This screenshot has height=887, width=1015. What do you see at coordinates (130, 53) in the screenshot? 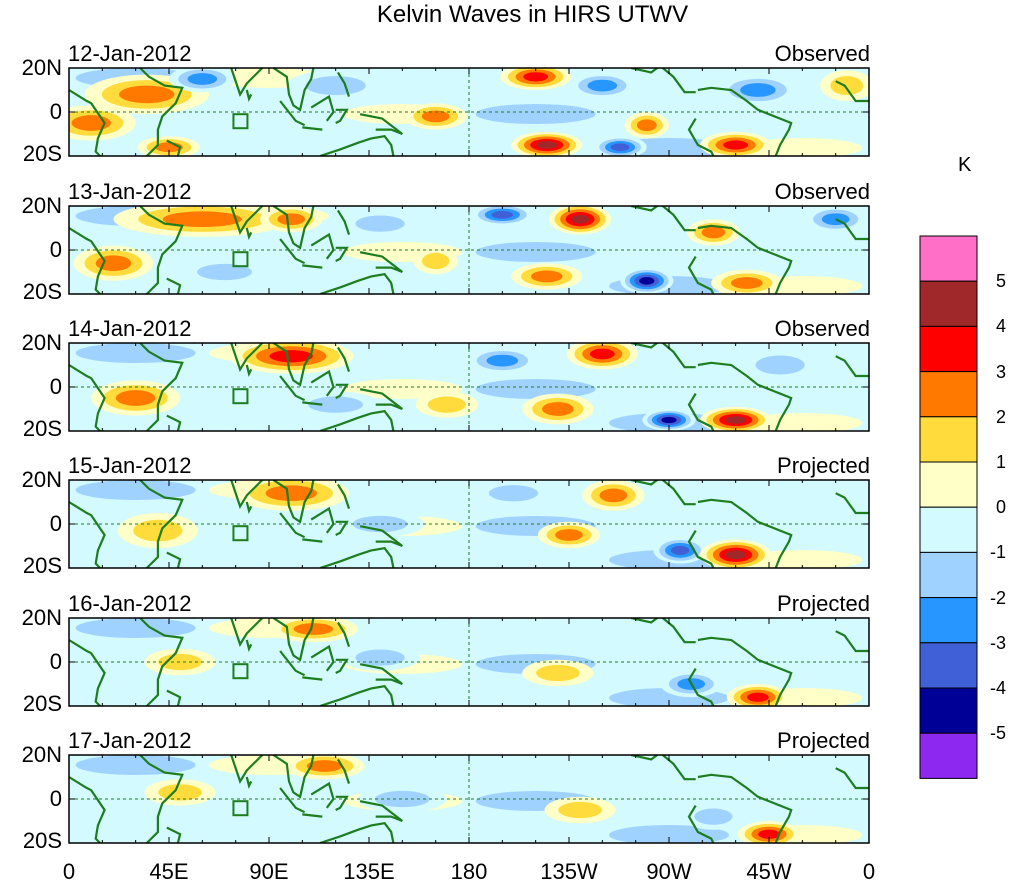
I see `panel-date: 12-Jan-2012` at bounding box center [130, 53].